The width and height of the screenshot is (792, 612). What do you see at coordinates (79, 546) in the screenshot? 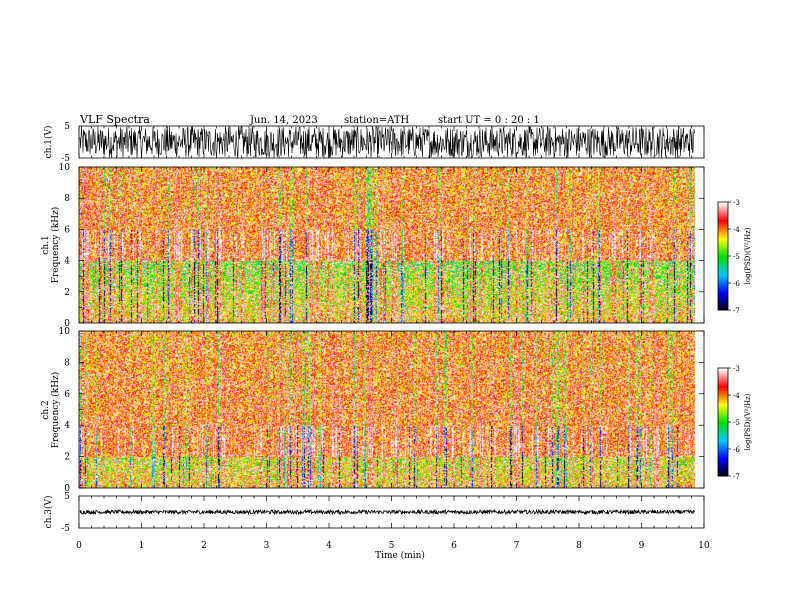
I see `time-tick-label: 0` at bounding box center [79, 546].